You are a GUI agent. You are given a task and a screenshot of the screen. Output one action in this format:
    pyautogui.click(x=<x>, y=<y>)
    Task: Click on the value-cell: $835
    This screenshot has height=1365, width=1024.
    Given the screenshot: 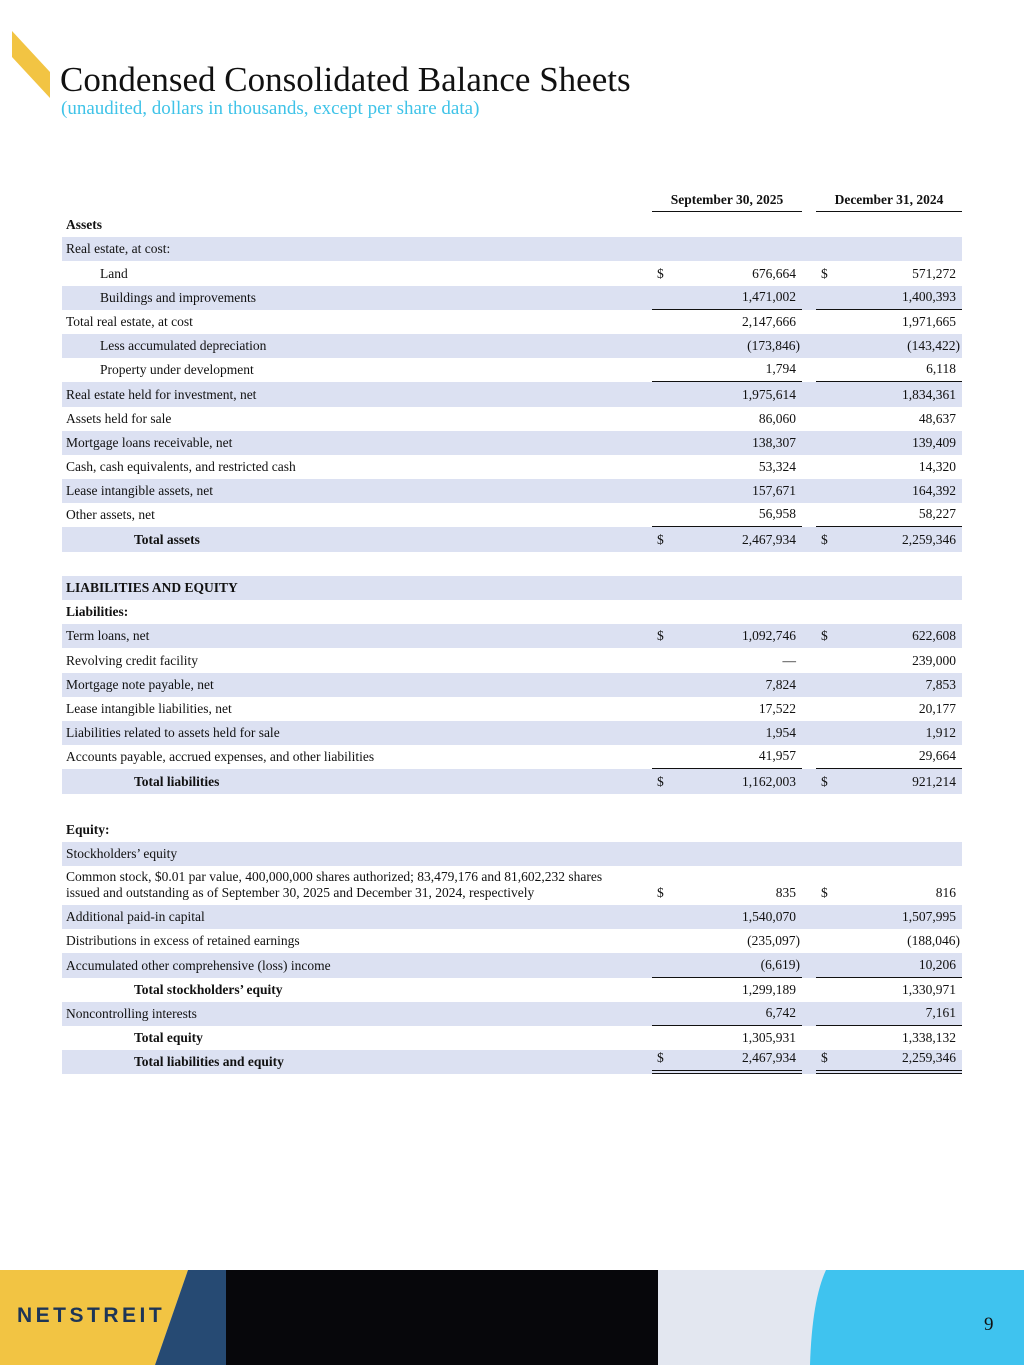 What is the action you would take?
    pyautogui.click(x=727, y=893)
    